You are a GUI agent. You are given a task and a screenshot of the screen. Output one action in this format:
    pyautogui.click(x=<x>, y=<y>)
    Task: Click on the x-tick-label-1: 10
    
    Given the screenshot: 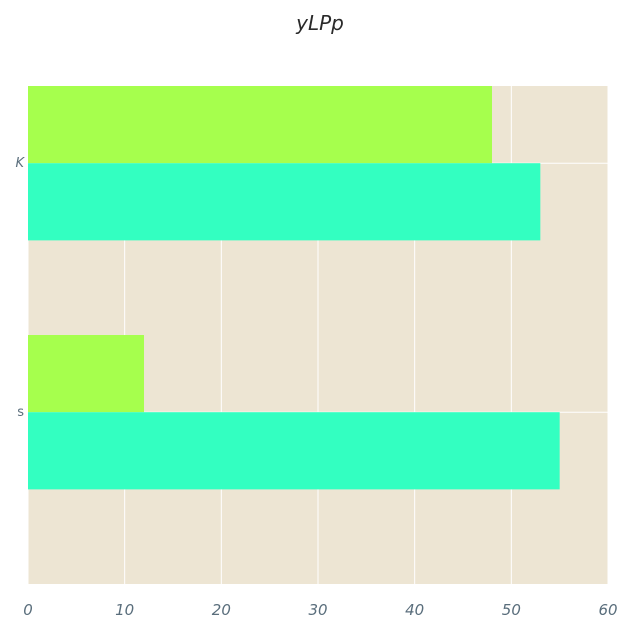 What is the action you would take?
    pyautogui.click(x=124, y=610)
    